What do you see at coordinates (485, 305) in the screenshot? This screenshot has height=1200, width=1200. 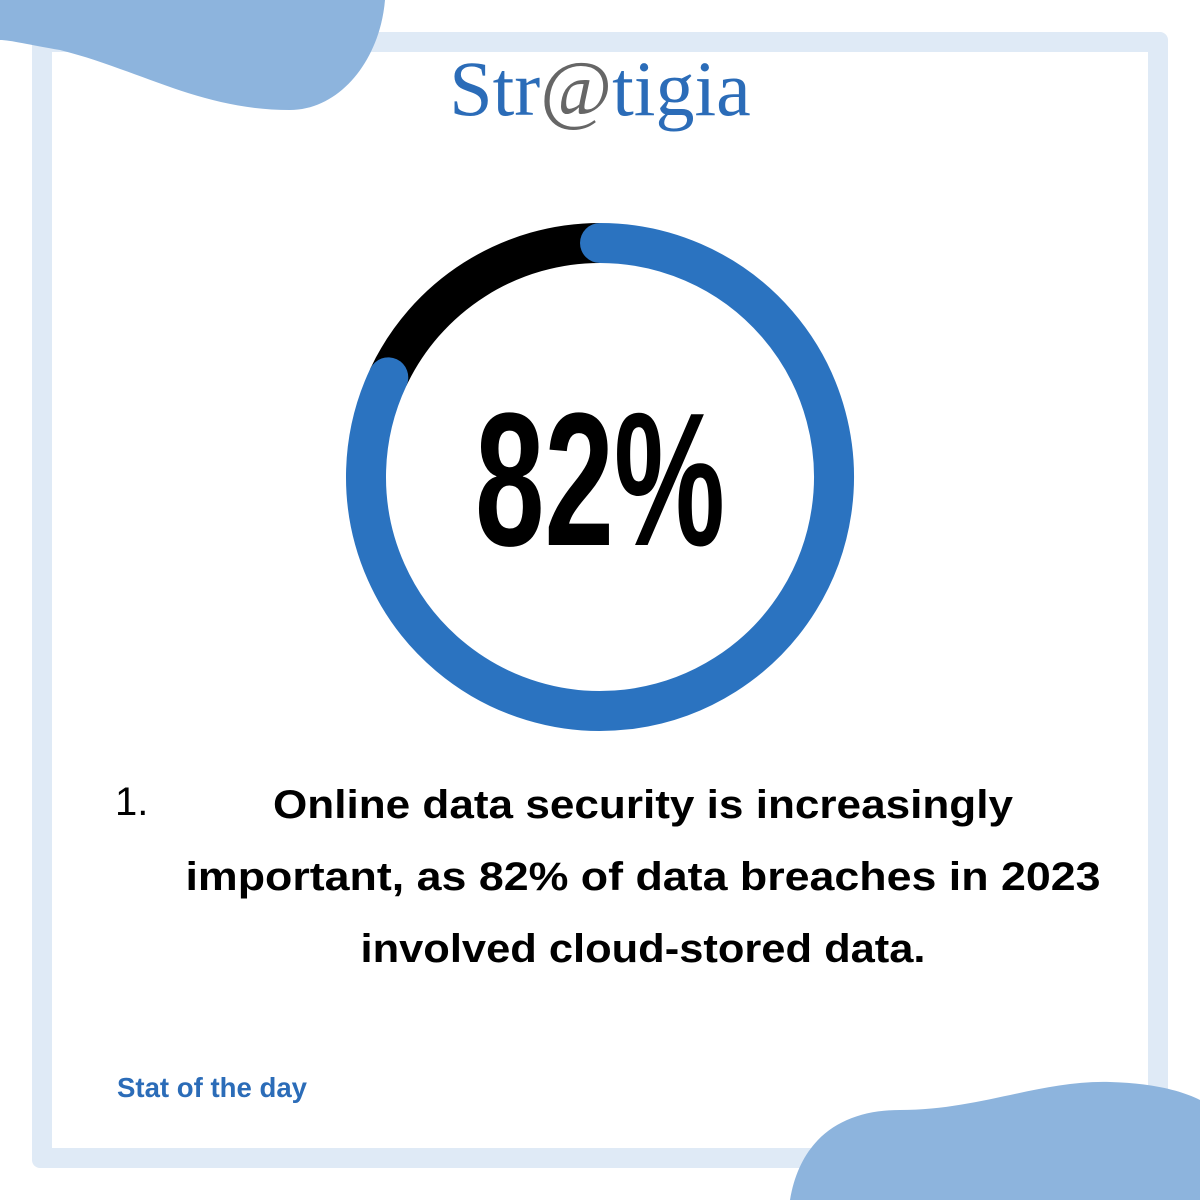 I see `donut-segment` at bounding box center [485, 305].